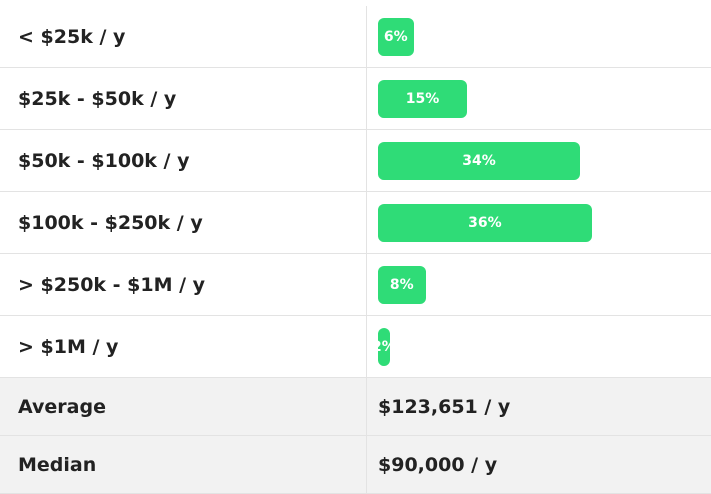 The image size is (711, 494). I want to click on bar-label: 6%, so click(395, 37).